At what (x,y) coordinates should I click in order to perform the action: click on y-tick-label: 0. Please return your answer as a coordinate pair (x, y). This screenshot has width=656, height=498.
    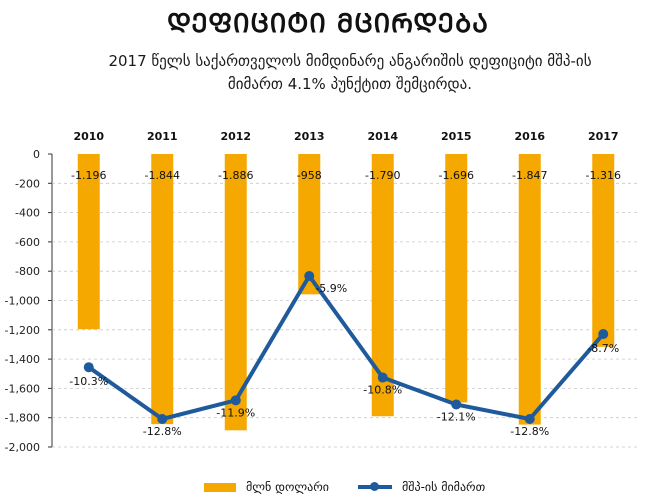
    Looking at the image, I should click on (36, 154).